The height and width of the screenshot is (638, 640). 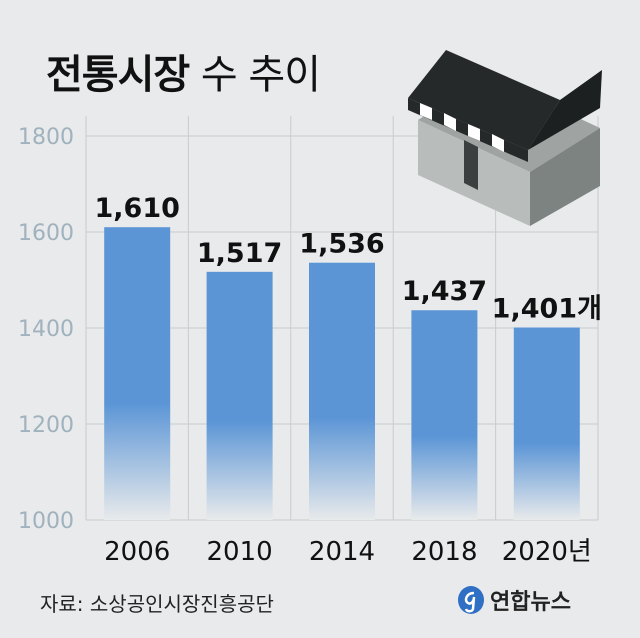 I want to click on bar-2014, so click(x=342, y=391).